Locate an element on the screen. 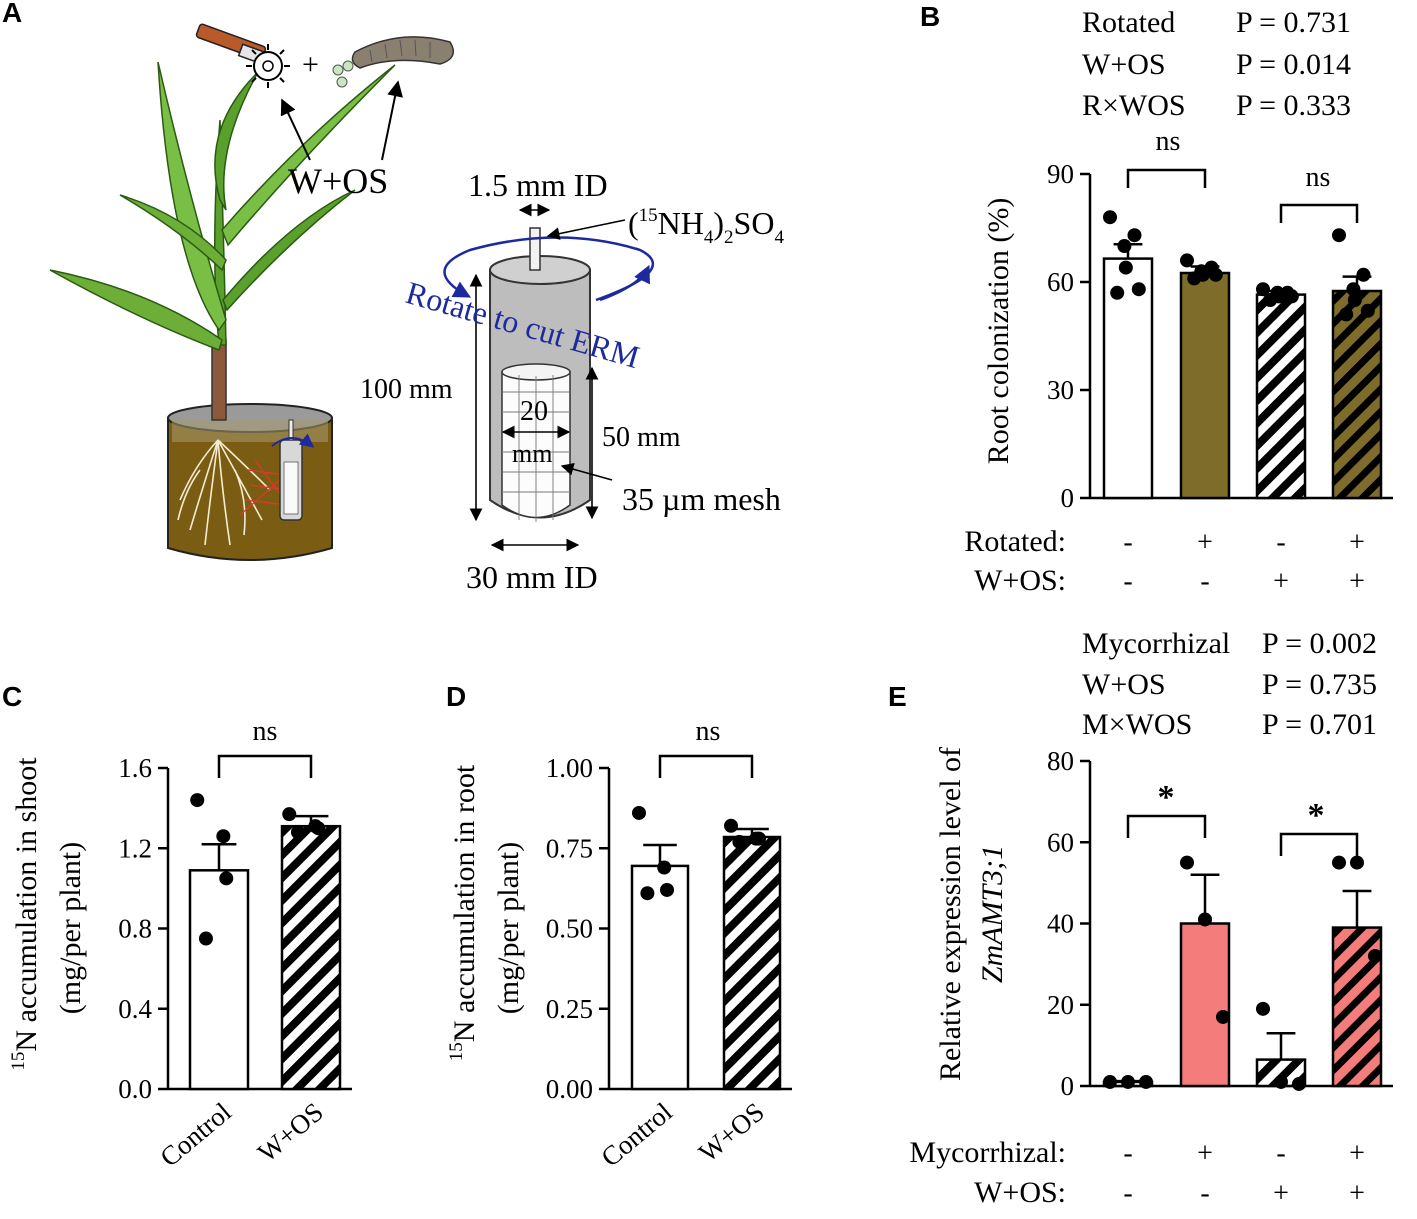 This screenshot has height=1219, width=1417. stat-name-b-1: W+OS is located at coordinates (1124, 64).